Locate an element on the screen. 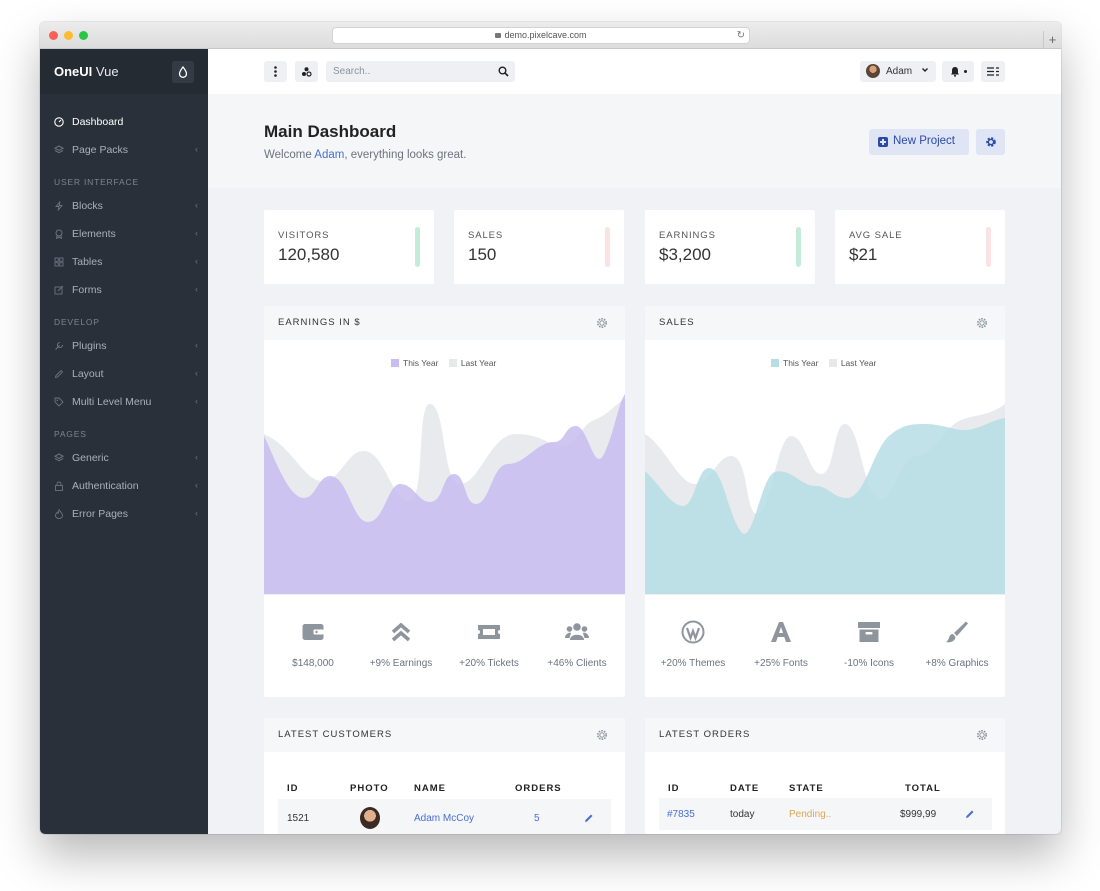  brand-suffix: Vue is located at coordinates (107, 71).